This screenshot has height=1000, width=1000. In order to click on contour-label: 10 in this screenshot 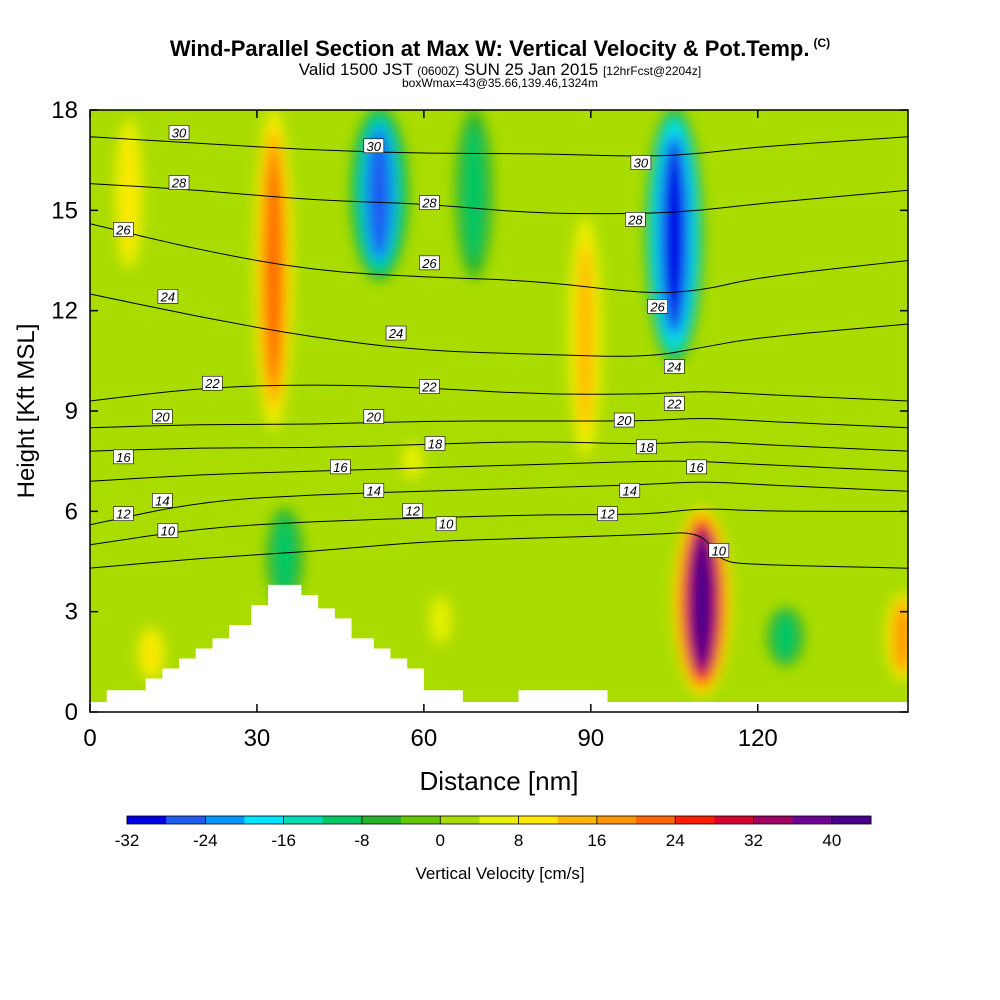, I will do `click(168, 530)`.